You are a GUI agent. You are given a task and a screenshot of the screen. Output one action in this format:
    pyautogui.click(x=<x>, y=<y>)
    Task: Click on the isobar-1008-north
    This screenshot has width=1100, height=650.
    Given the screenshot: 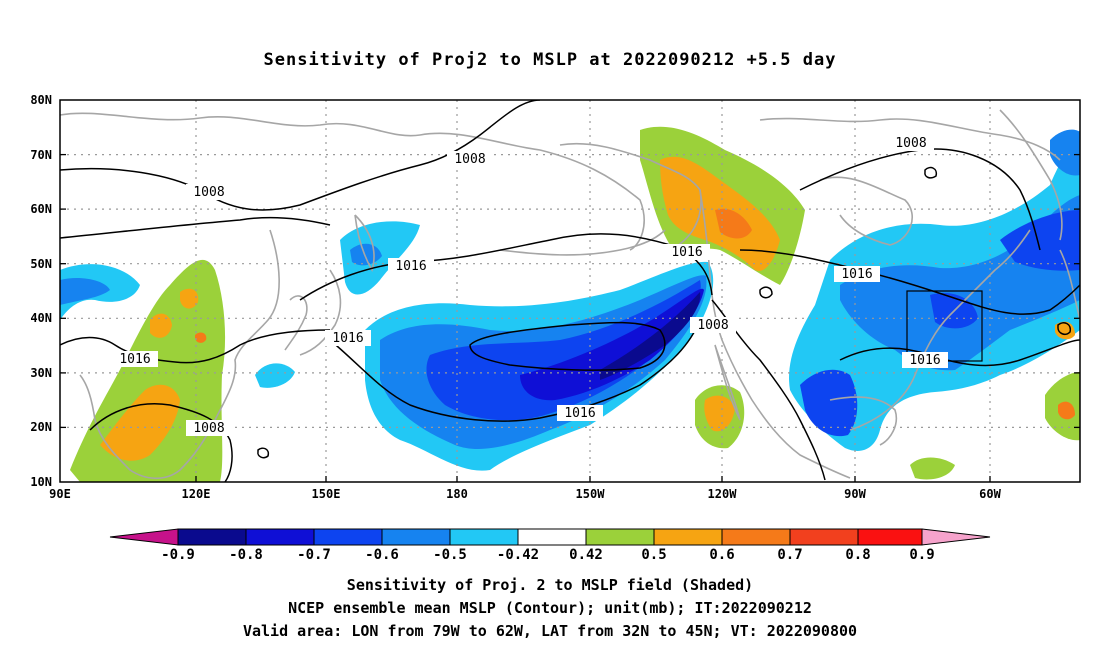 What is the action you would take?
    pyautogui.click(x=300, y=155)
    